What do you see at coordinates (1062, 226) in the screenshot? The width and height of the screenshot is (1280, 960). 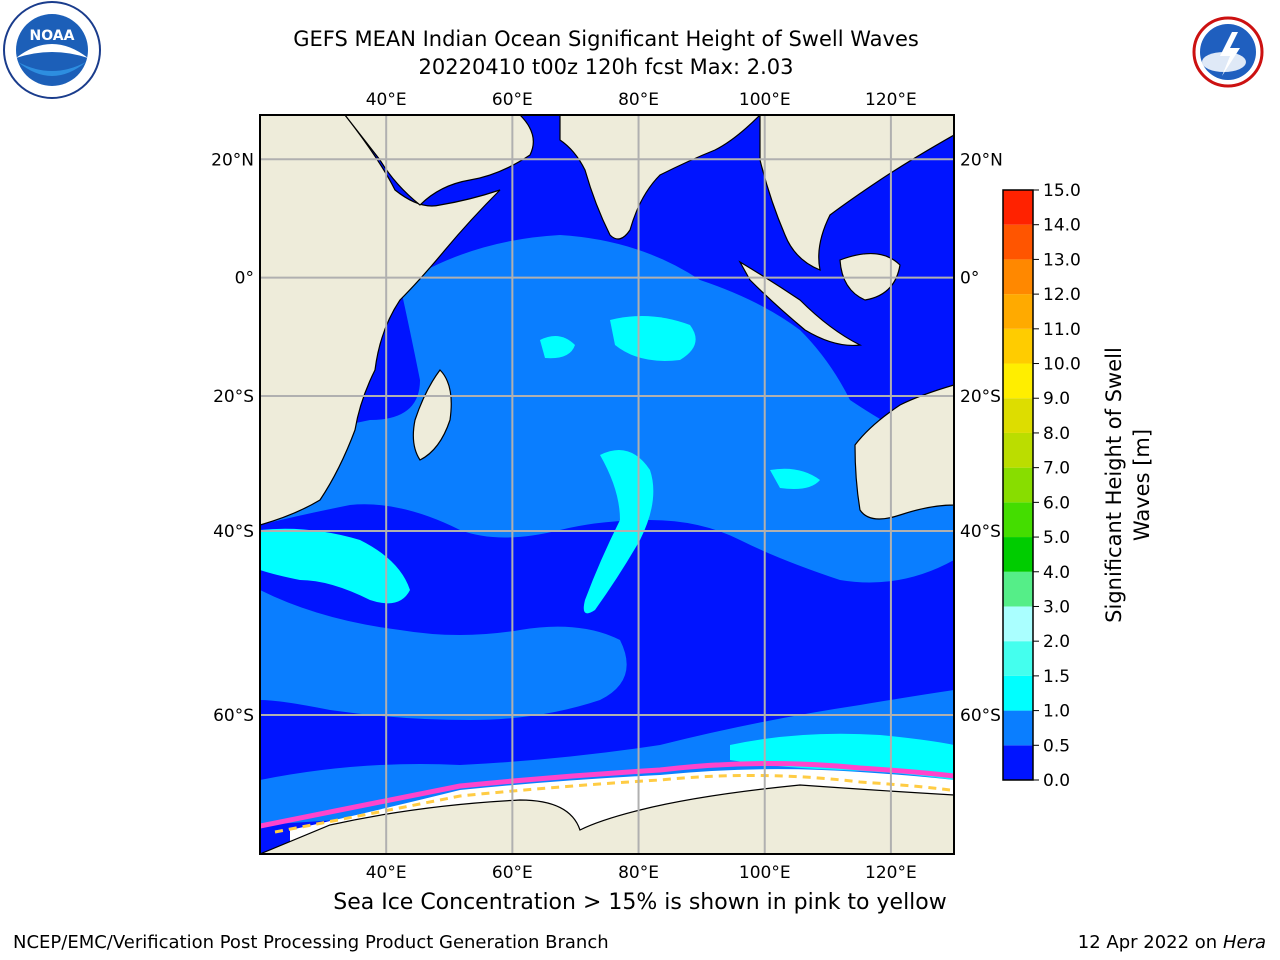 I see `colorbar-tick-label: 14.0` at bounding box center [1062, 226].